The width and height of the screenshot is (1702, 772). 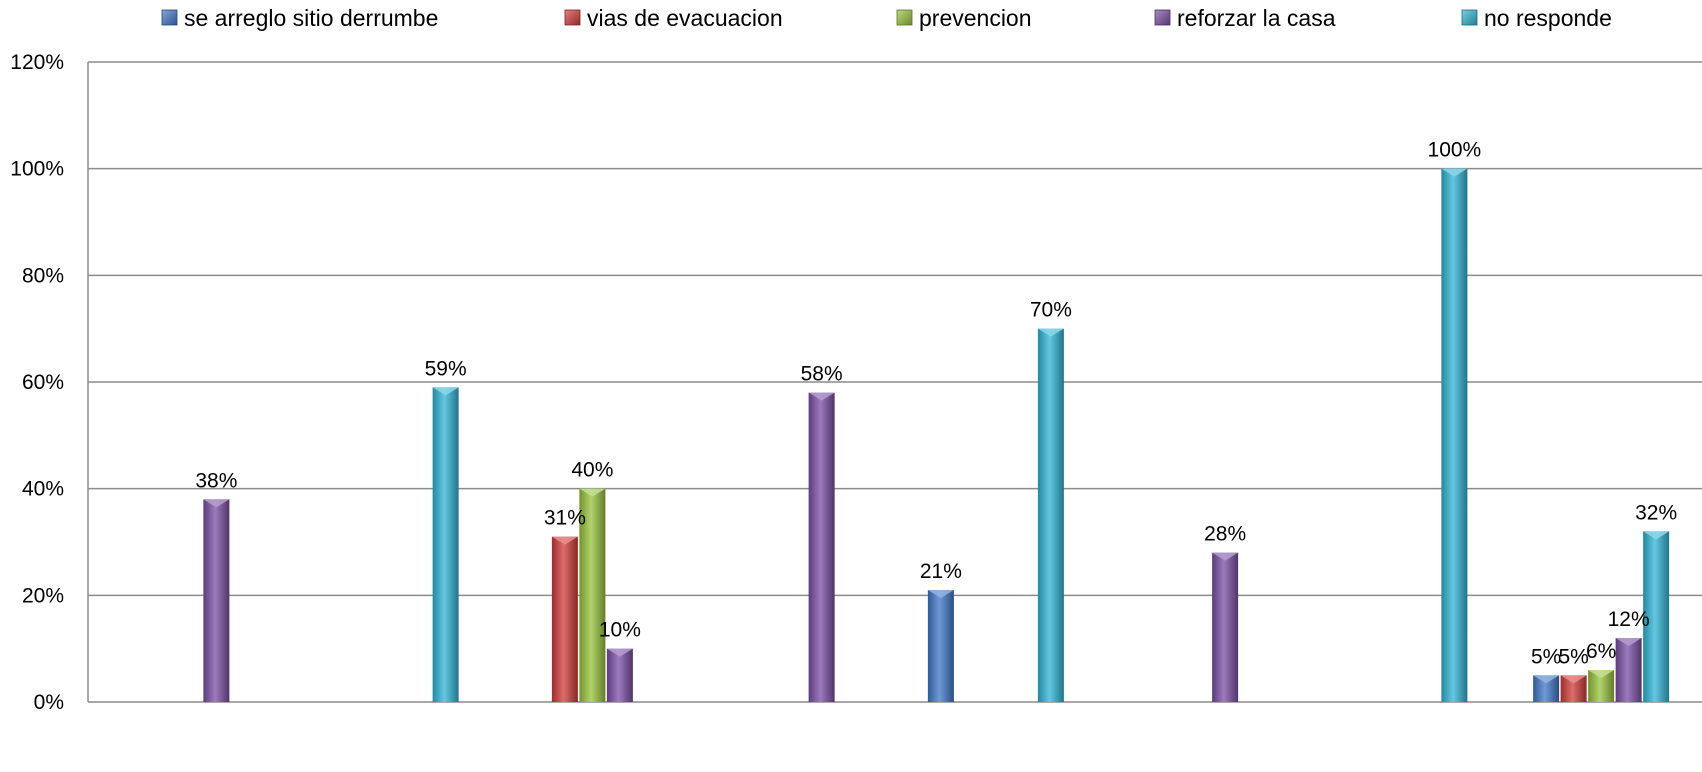 What do you see at coordinates (1548, 18) in the screenshot?
I see `legend-label: no responde` at bounding box center [1548, 18].